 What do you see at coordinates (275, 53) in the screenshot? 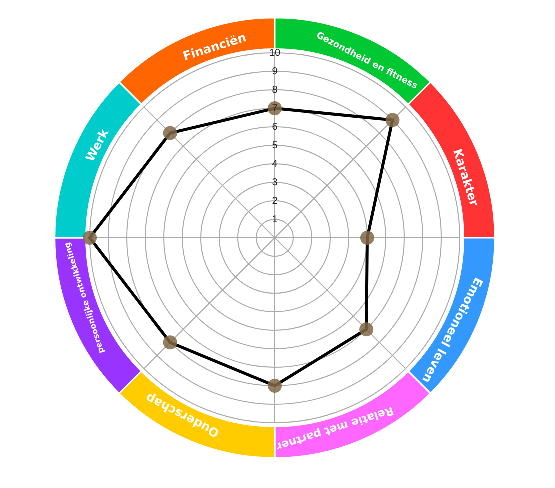
I see `y-tick-label: 10` at bounding box center [275, 53].